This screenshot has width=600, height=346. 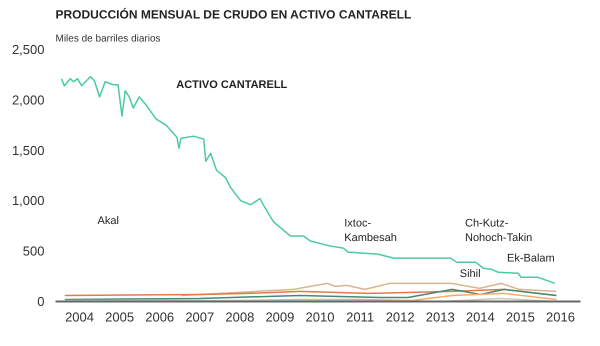 I want to click on x-tick-label: 2013, so click(x=440, y=317).